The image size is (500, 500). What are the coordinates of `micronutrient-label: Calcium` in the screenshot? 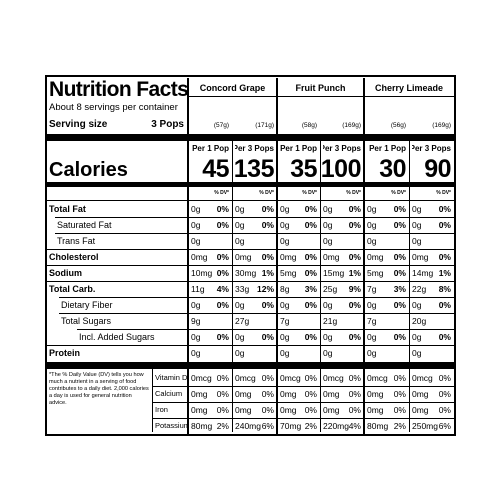 It's located at (169, 394).